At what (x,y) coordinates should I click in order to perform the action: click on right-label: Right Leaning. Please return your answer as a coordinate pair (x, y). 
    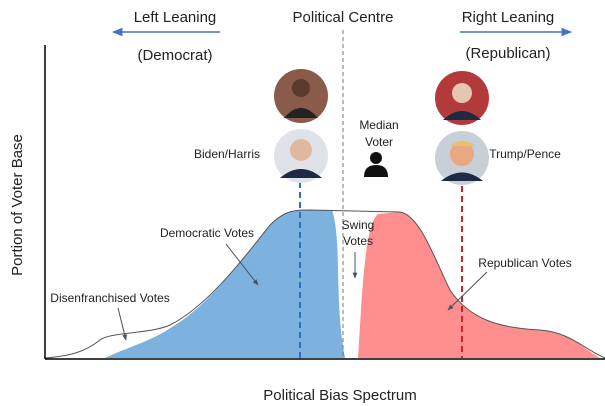
    Looking at the image, I should click on (508, 17).